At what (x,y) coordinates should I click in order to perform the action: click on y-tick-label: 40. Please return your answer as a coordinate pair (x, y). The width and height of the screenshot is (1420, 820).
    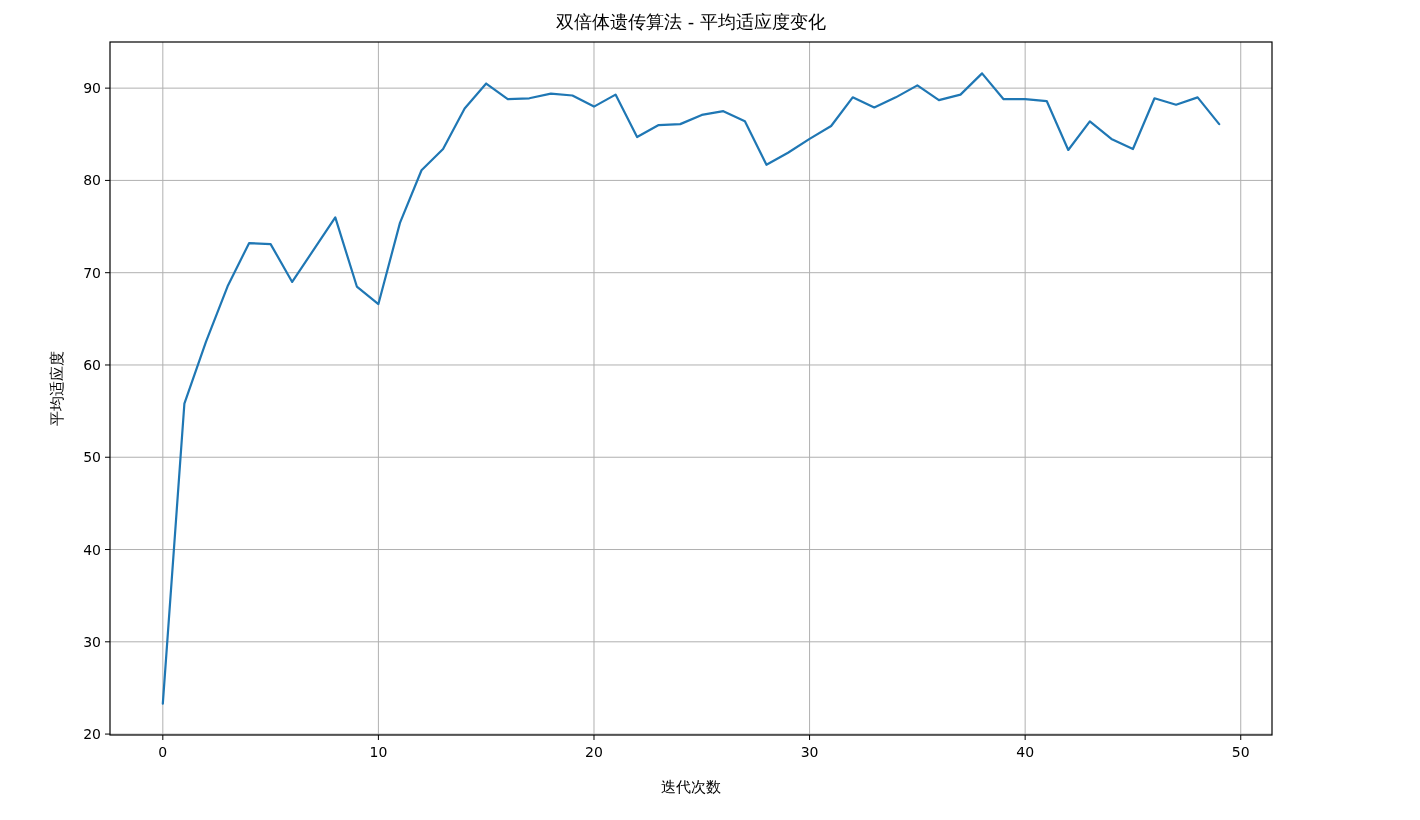
    Looking at the image, I should click on (92, 549).